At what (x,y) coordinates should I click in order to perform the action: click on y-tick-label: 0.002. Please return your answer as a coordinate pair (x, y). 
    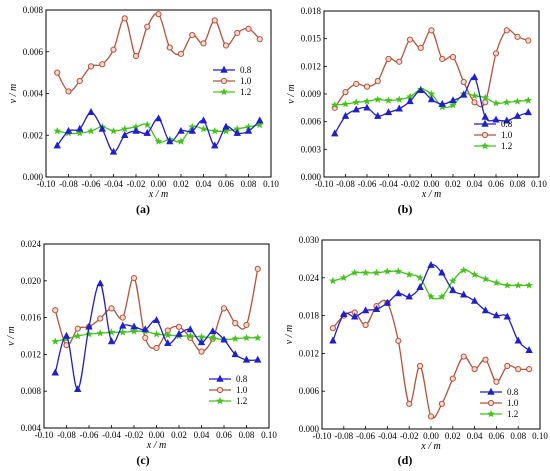
    Looking at the image, I should click on (33, 135).